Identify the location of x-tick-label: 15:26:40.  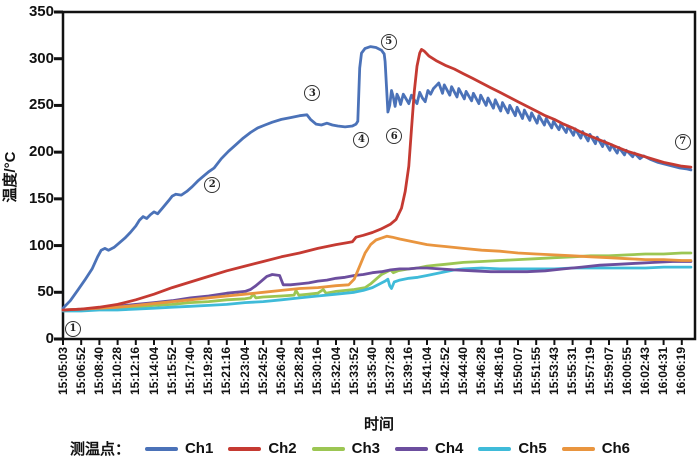
(280, 371).